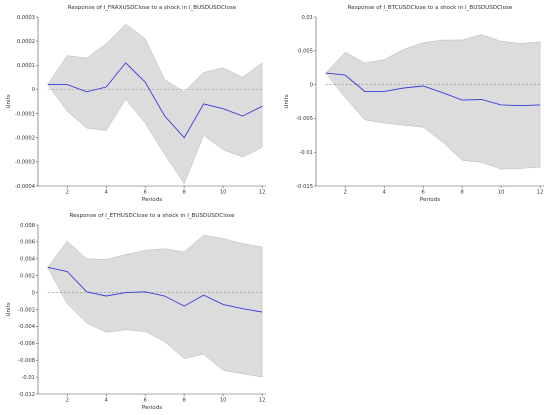 This screenshot has width=550, height=415. I want to click on y-tick-label: -0.012, so click(26, 395).